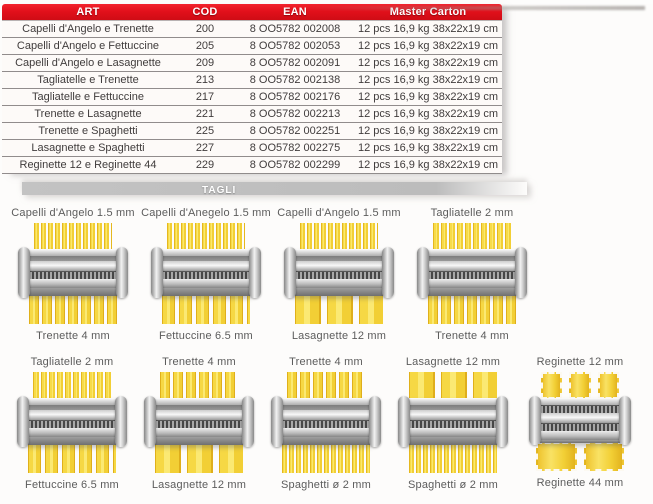 Image resolution: width=653 pixels, height=504 pixels. I want to click on top-cutter-label: Capelli d'Anegelo 1.5 mm, so click(206, 212).